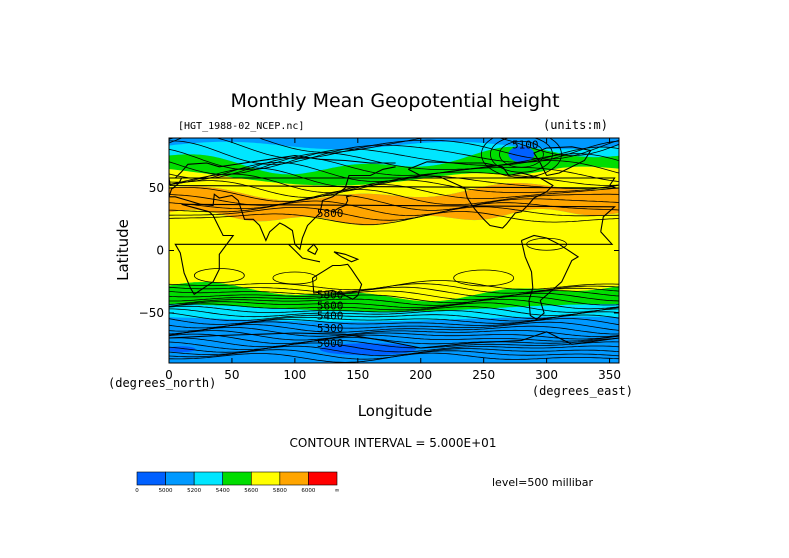 This screenshot has width=789, height=558. What do you see at coordinates (357, 375) in the screenshot?
I see `x-tick-label: 150` at bounding box center [357, 375].